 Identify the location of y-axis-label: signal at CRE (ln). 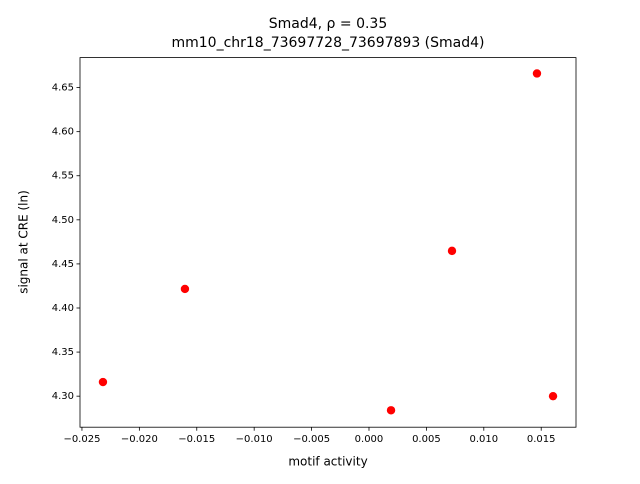
(24, 242).